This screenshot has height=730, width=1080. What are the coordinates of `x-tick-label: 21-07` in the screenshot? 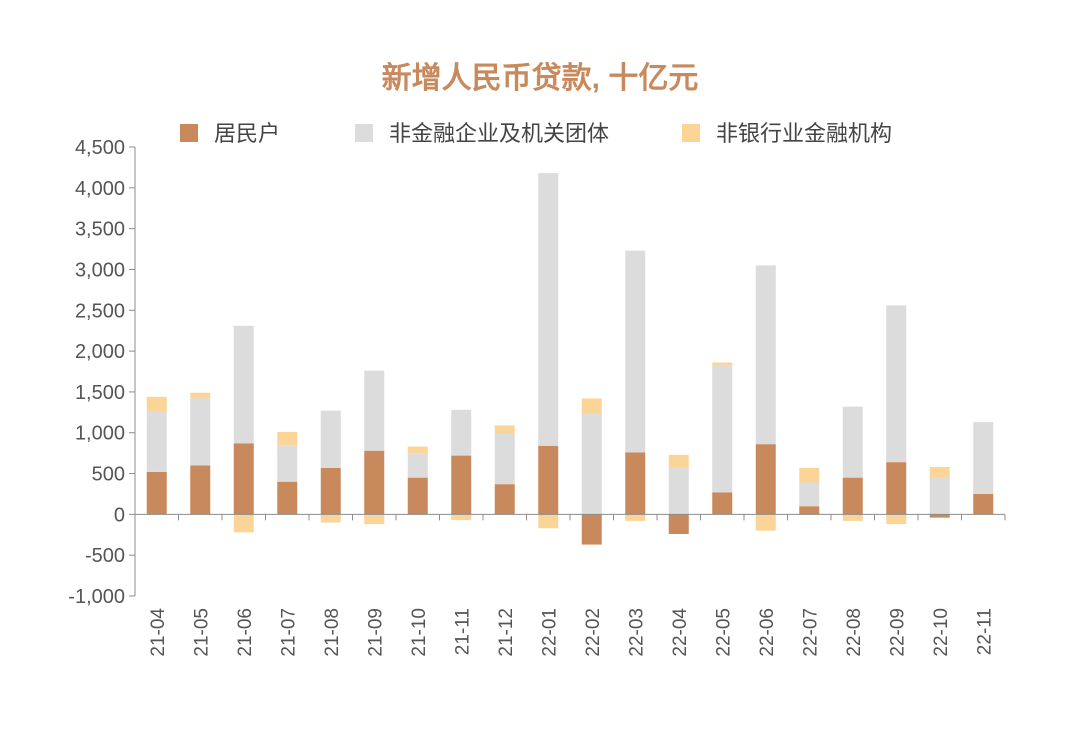 It's located at (288, 632).